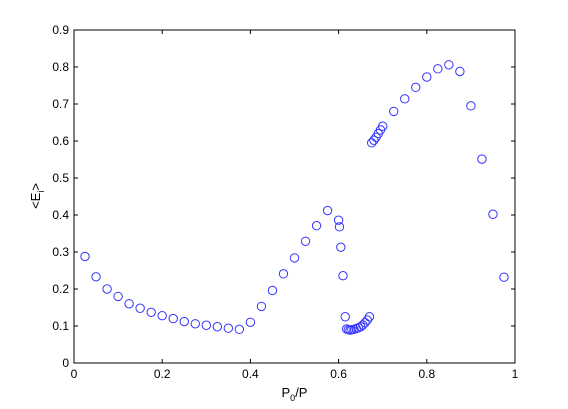 The height and width of the screenshot is (409, 568). What do you see at coordinates (60, 215) in the screenshot?
I see `y-tick-label: 0.4` at bounding box center [60, 215].